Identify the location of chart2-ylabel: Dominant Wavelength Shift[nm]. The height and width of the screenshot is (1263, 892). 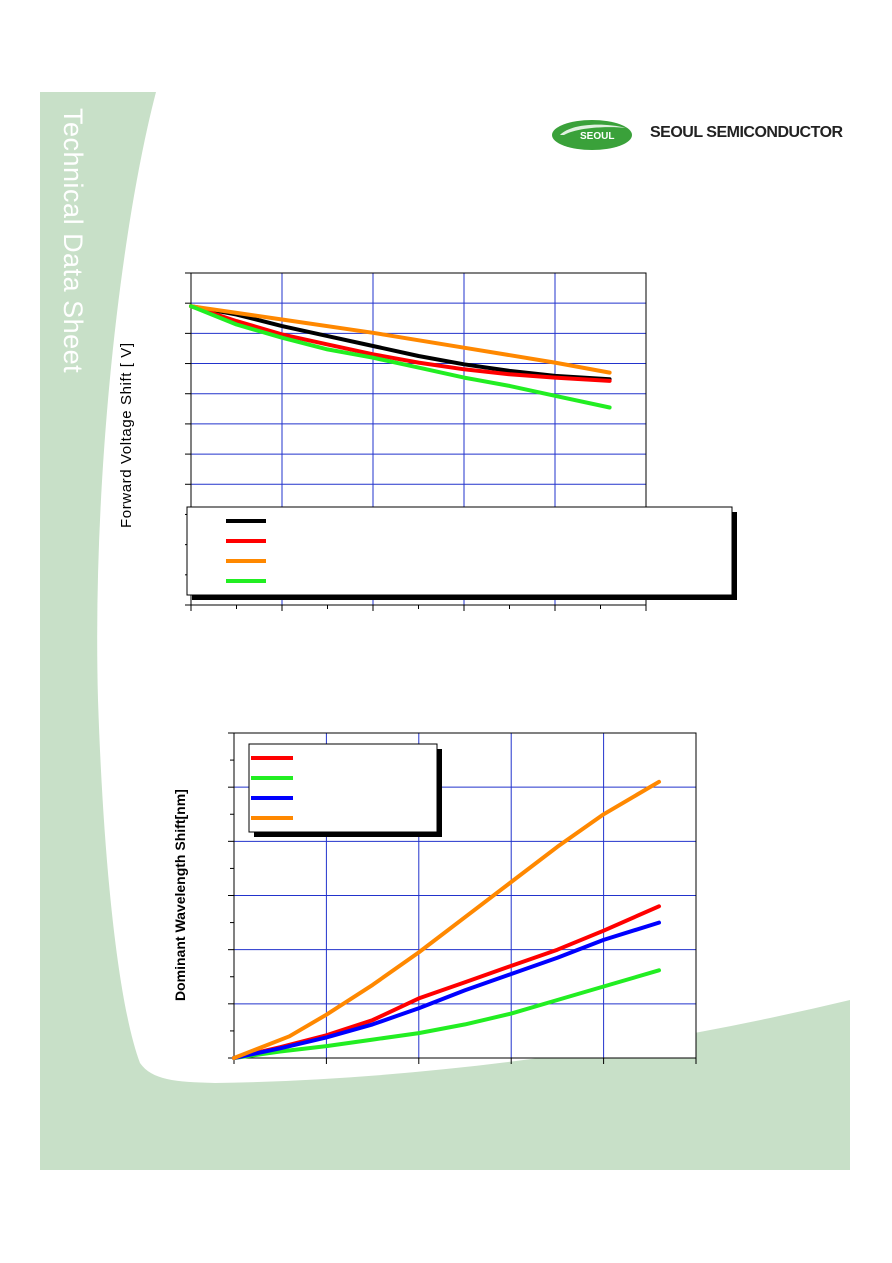
(180, 895).